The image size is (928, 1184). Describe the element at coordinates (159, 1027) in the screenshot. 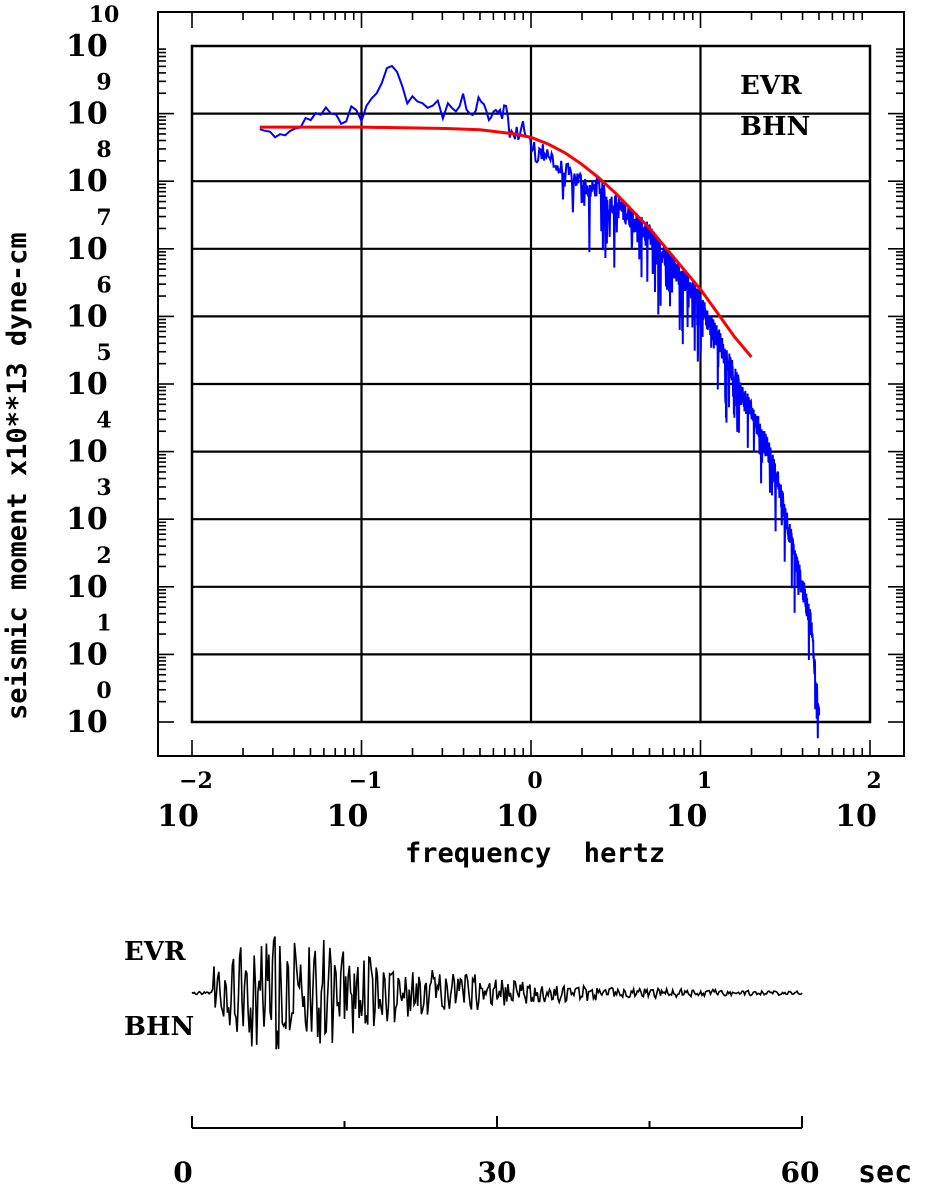

I see `seismogram-channel: BHN` at that location.